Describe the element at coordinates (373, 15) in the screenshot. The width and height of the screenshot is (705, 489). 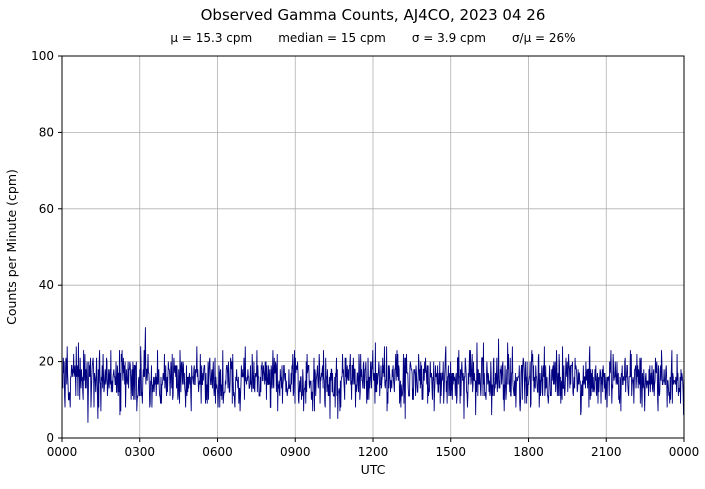
I see `chart-title: Observed Gamma Counts, AJ4CO, 2023 04 26` at that location.